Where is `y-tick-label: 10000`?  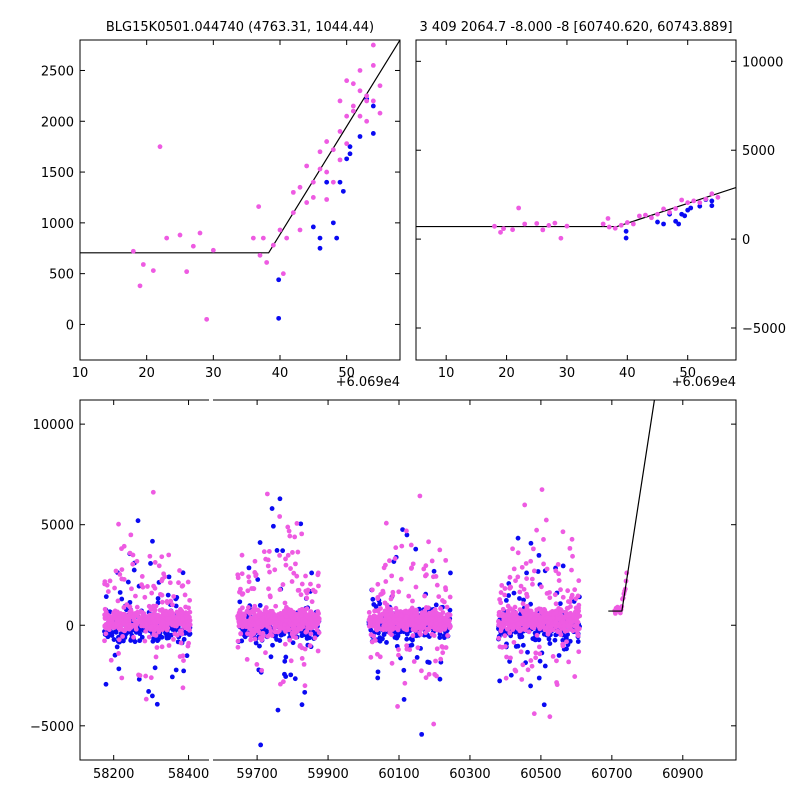
y-tick-label: 10000 is located at coordinates (53, 425).